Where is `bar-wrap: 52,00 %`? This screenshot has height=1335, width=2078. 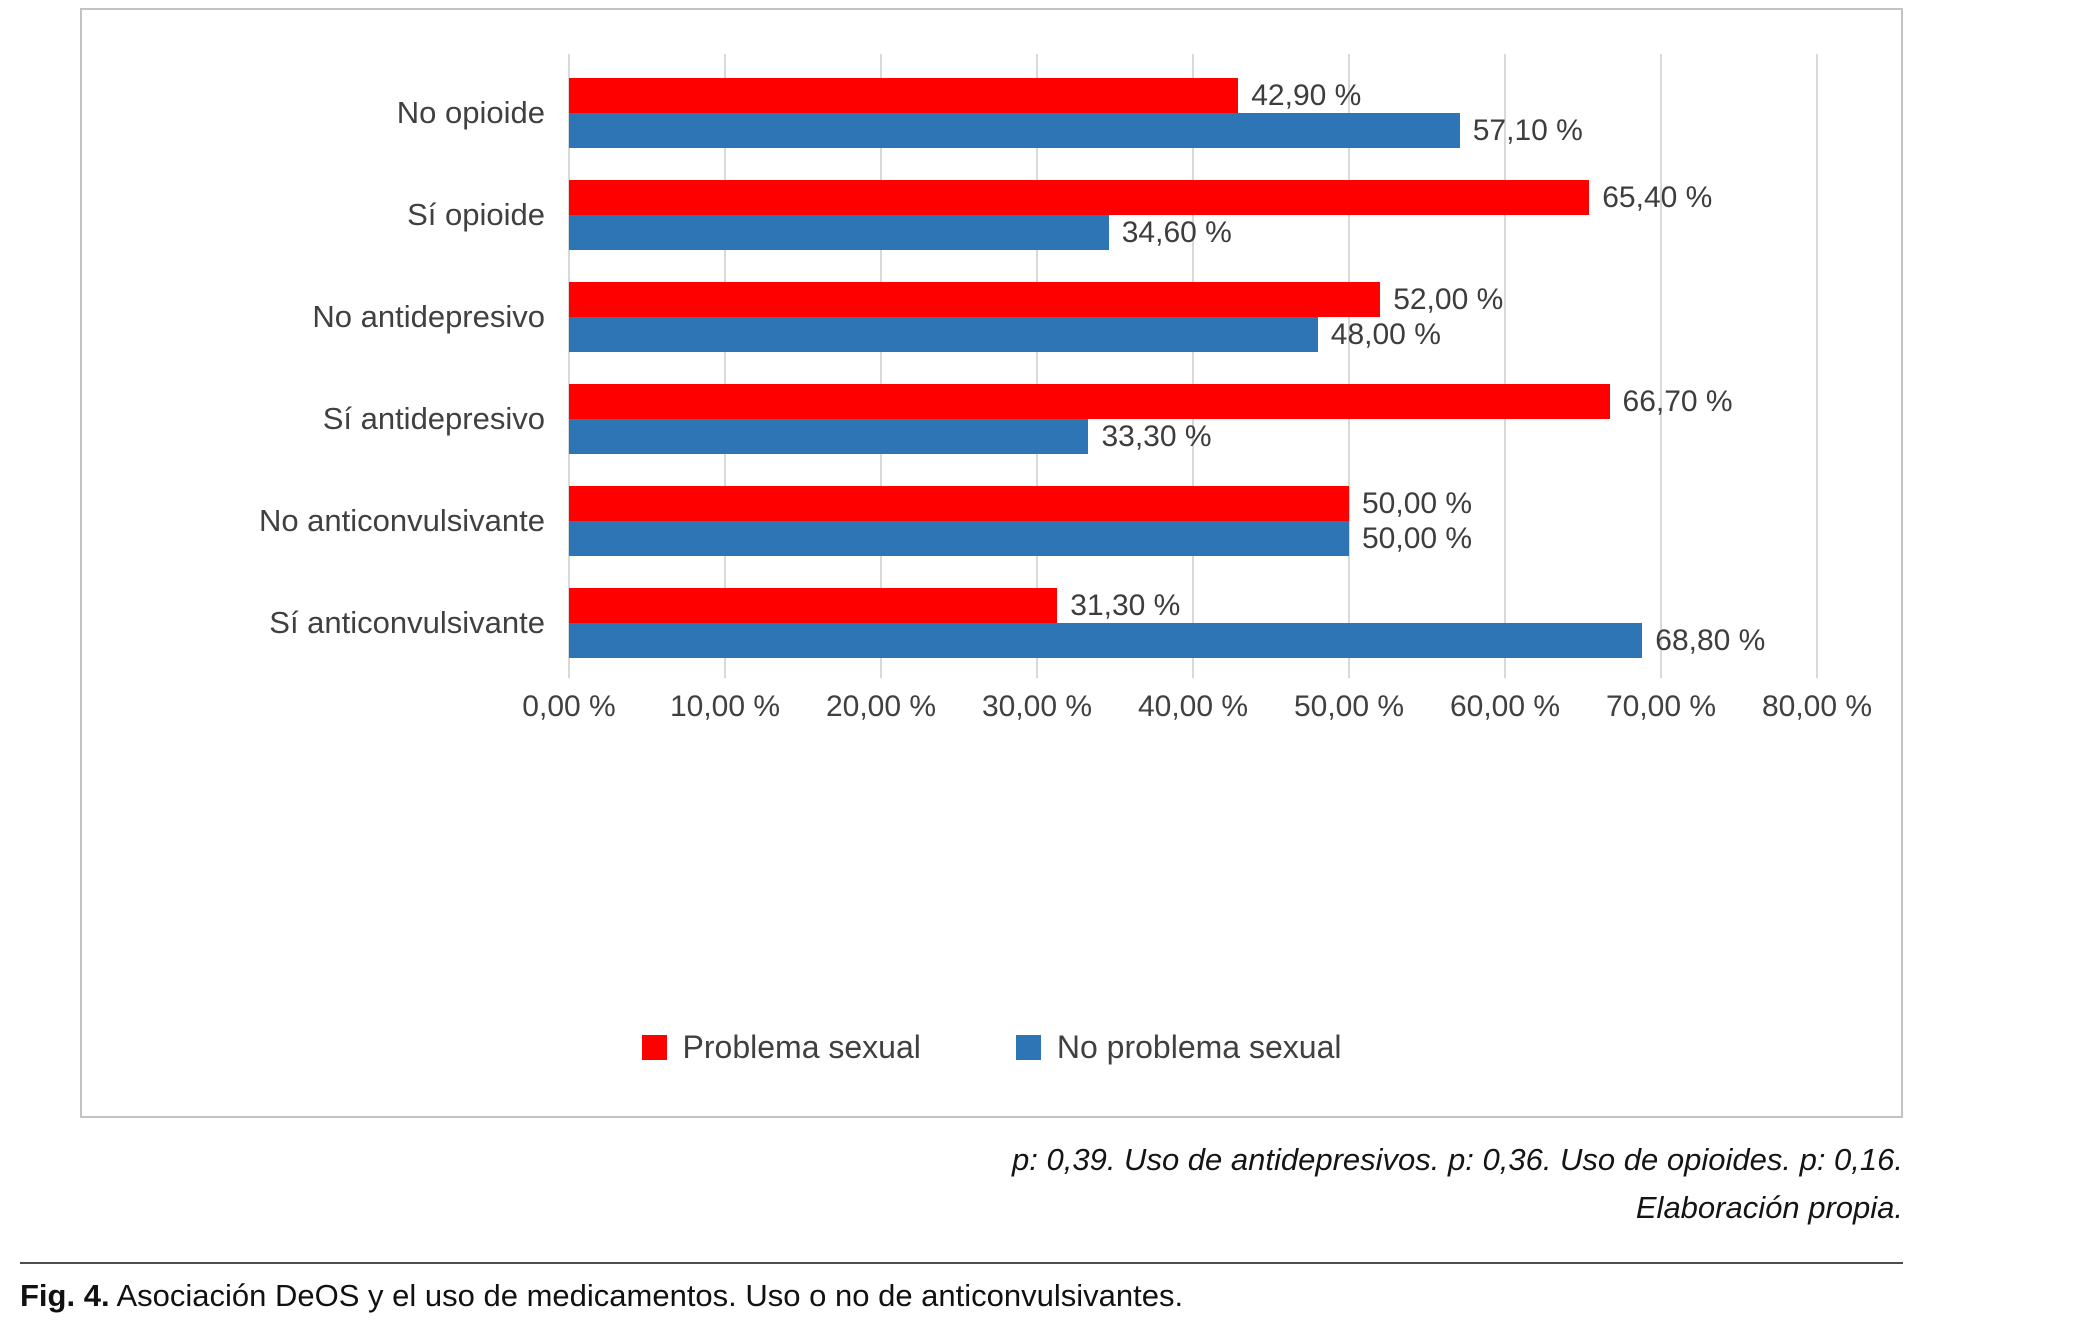
bar-wrap: 52,00 % is located at coordinates (1193, 299).